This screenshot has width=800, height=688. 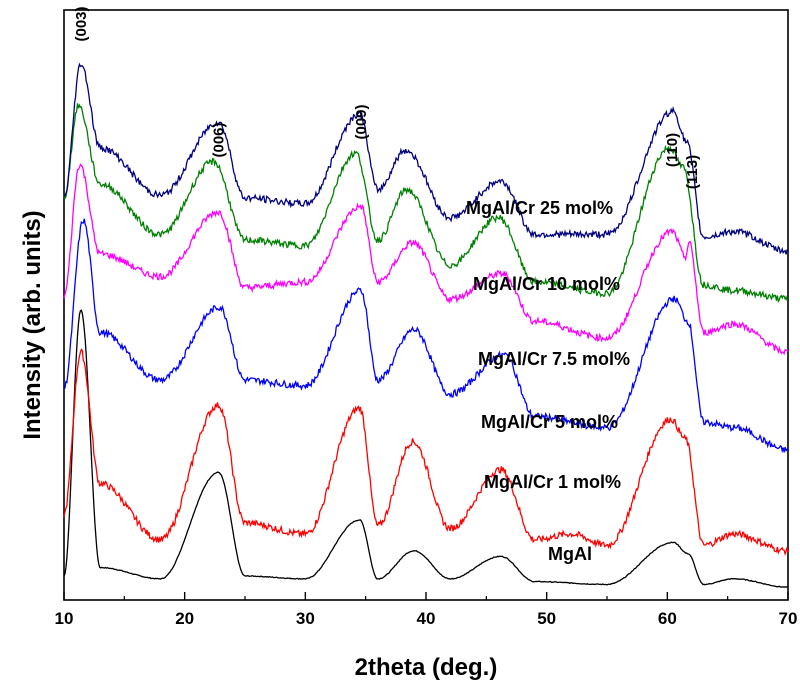 I want to click on series-label-0: MgAl, so click(x=570, y=554).